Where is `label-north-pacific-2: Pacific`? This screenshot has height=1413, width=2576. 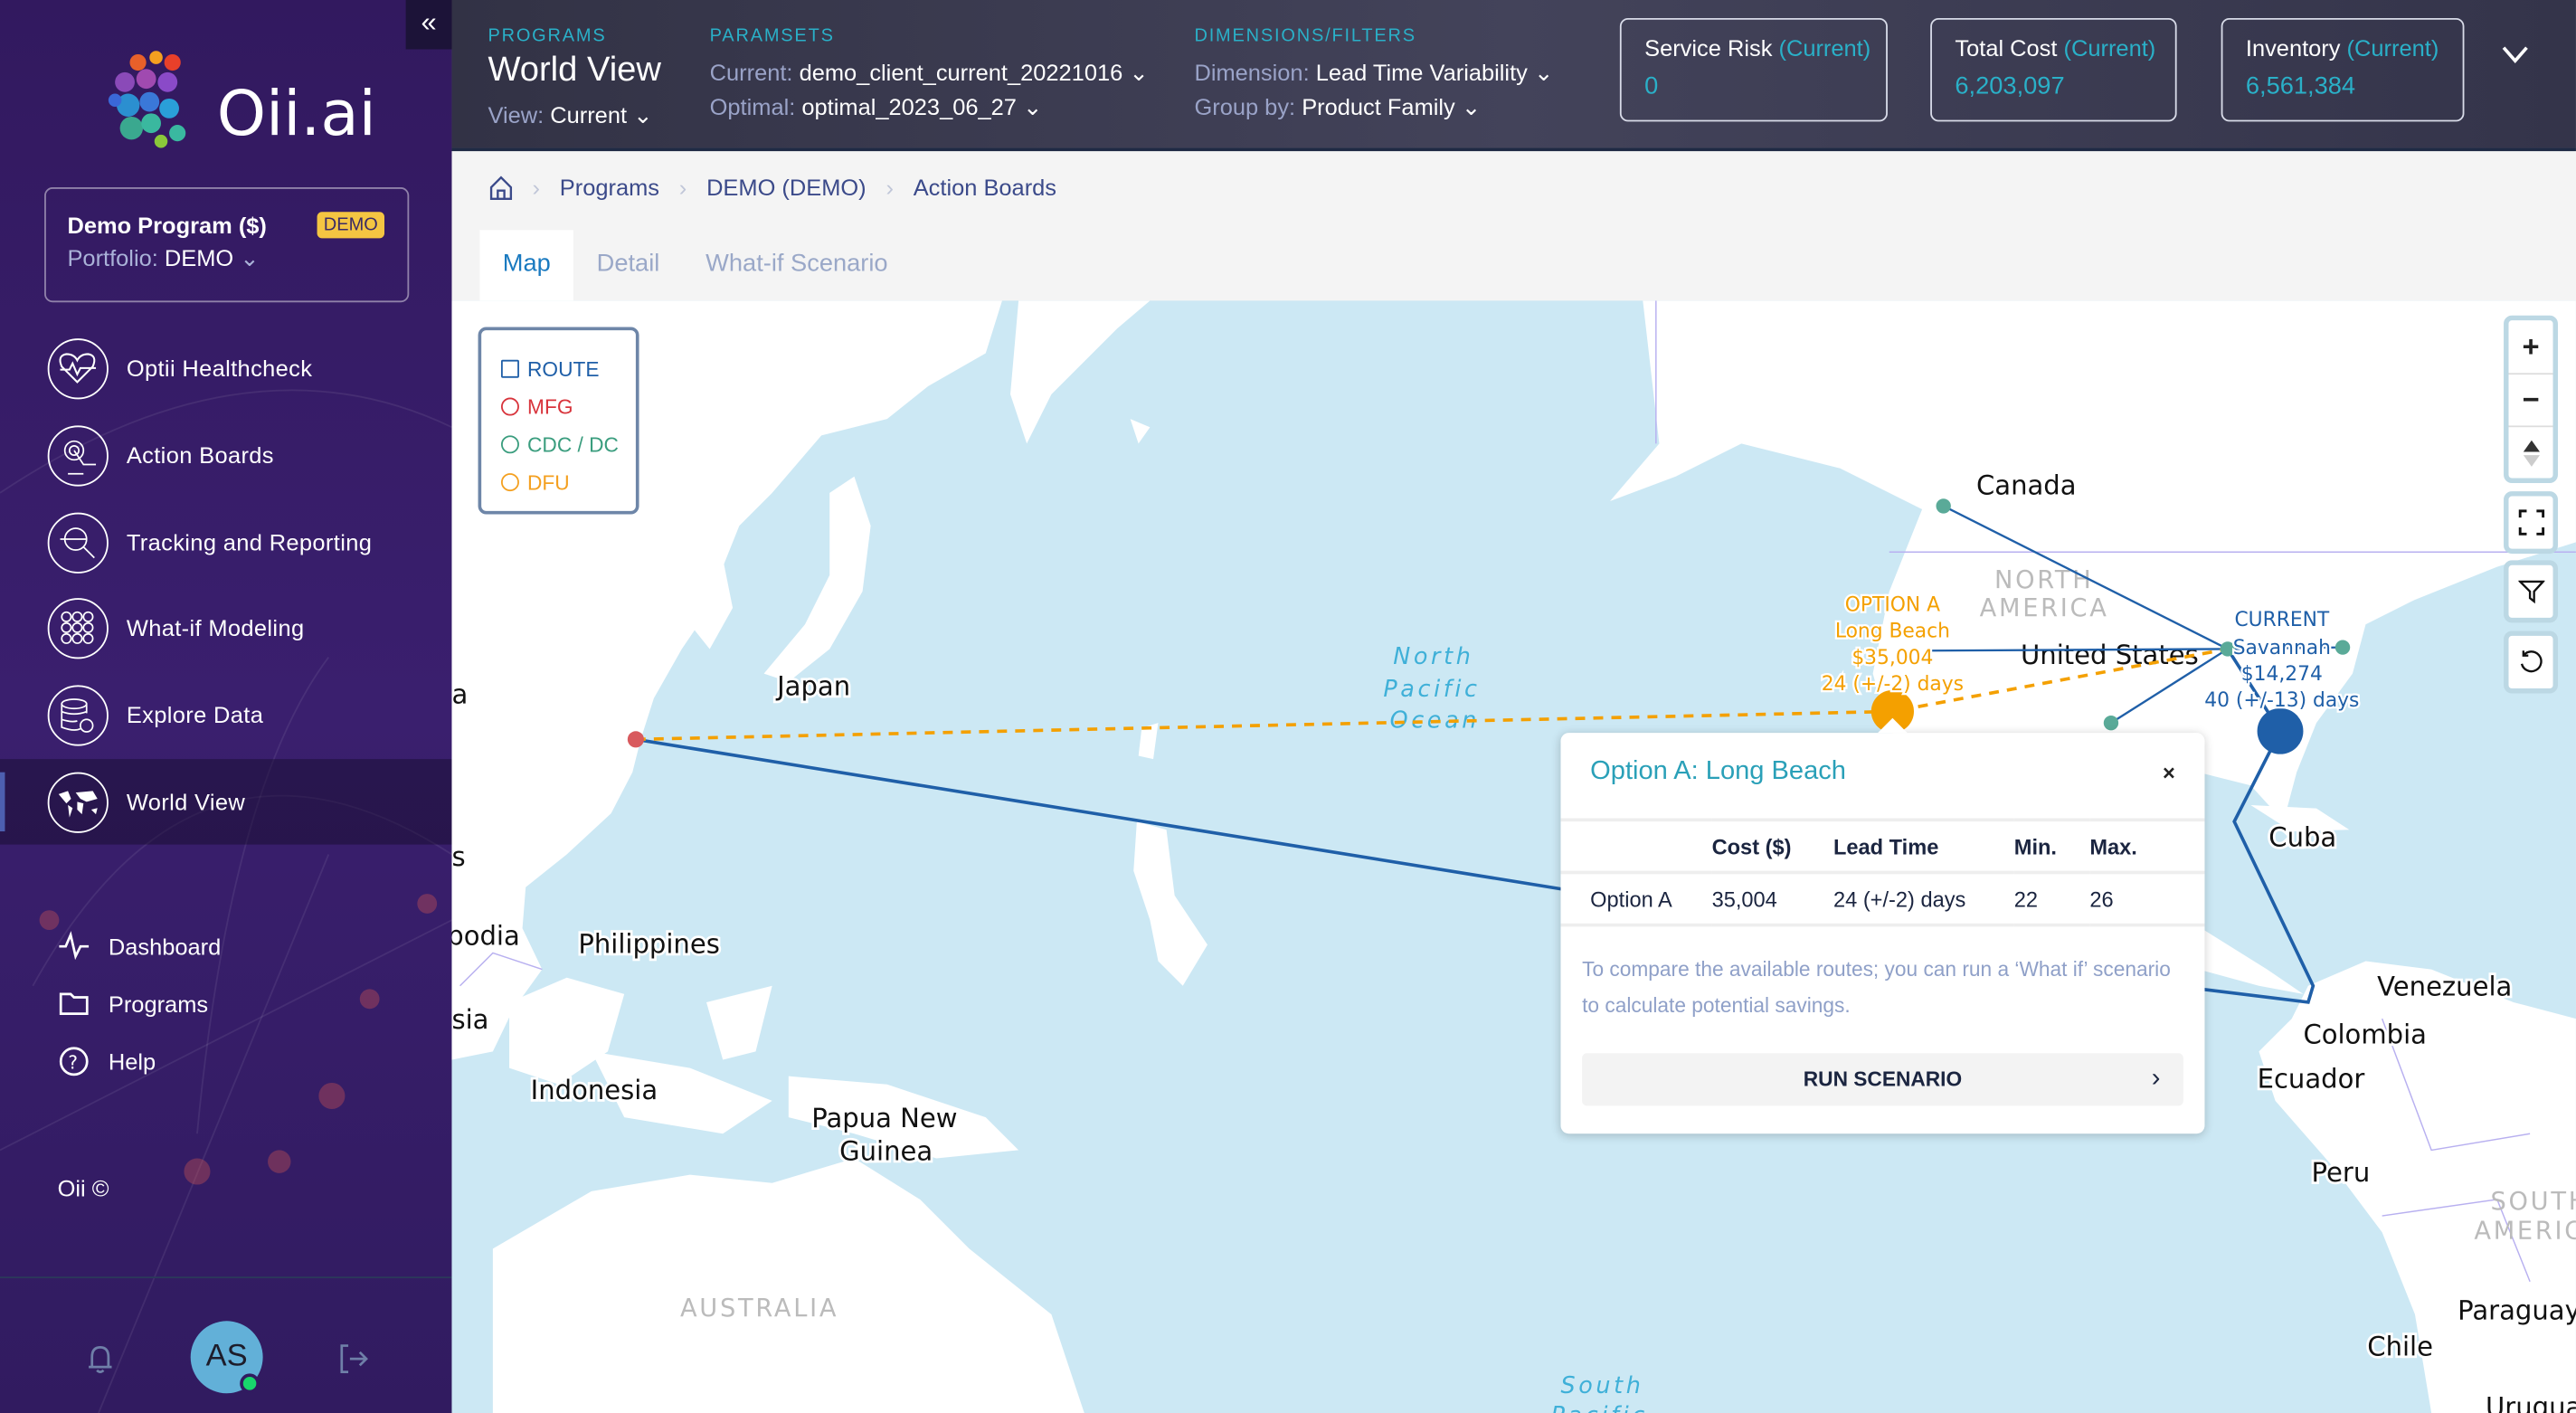
label-north-pacific-2: Pacific is located at coordinates (1431, 688).